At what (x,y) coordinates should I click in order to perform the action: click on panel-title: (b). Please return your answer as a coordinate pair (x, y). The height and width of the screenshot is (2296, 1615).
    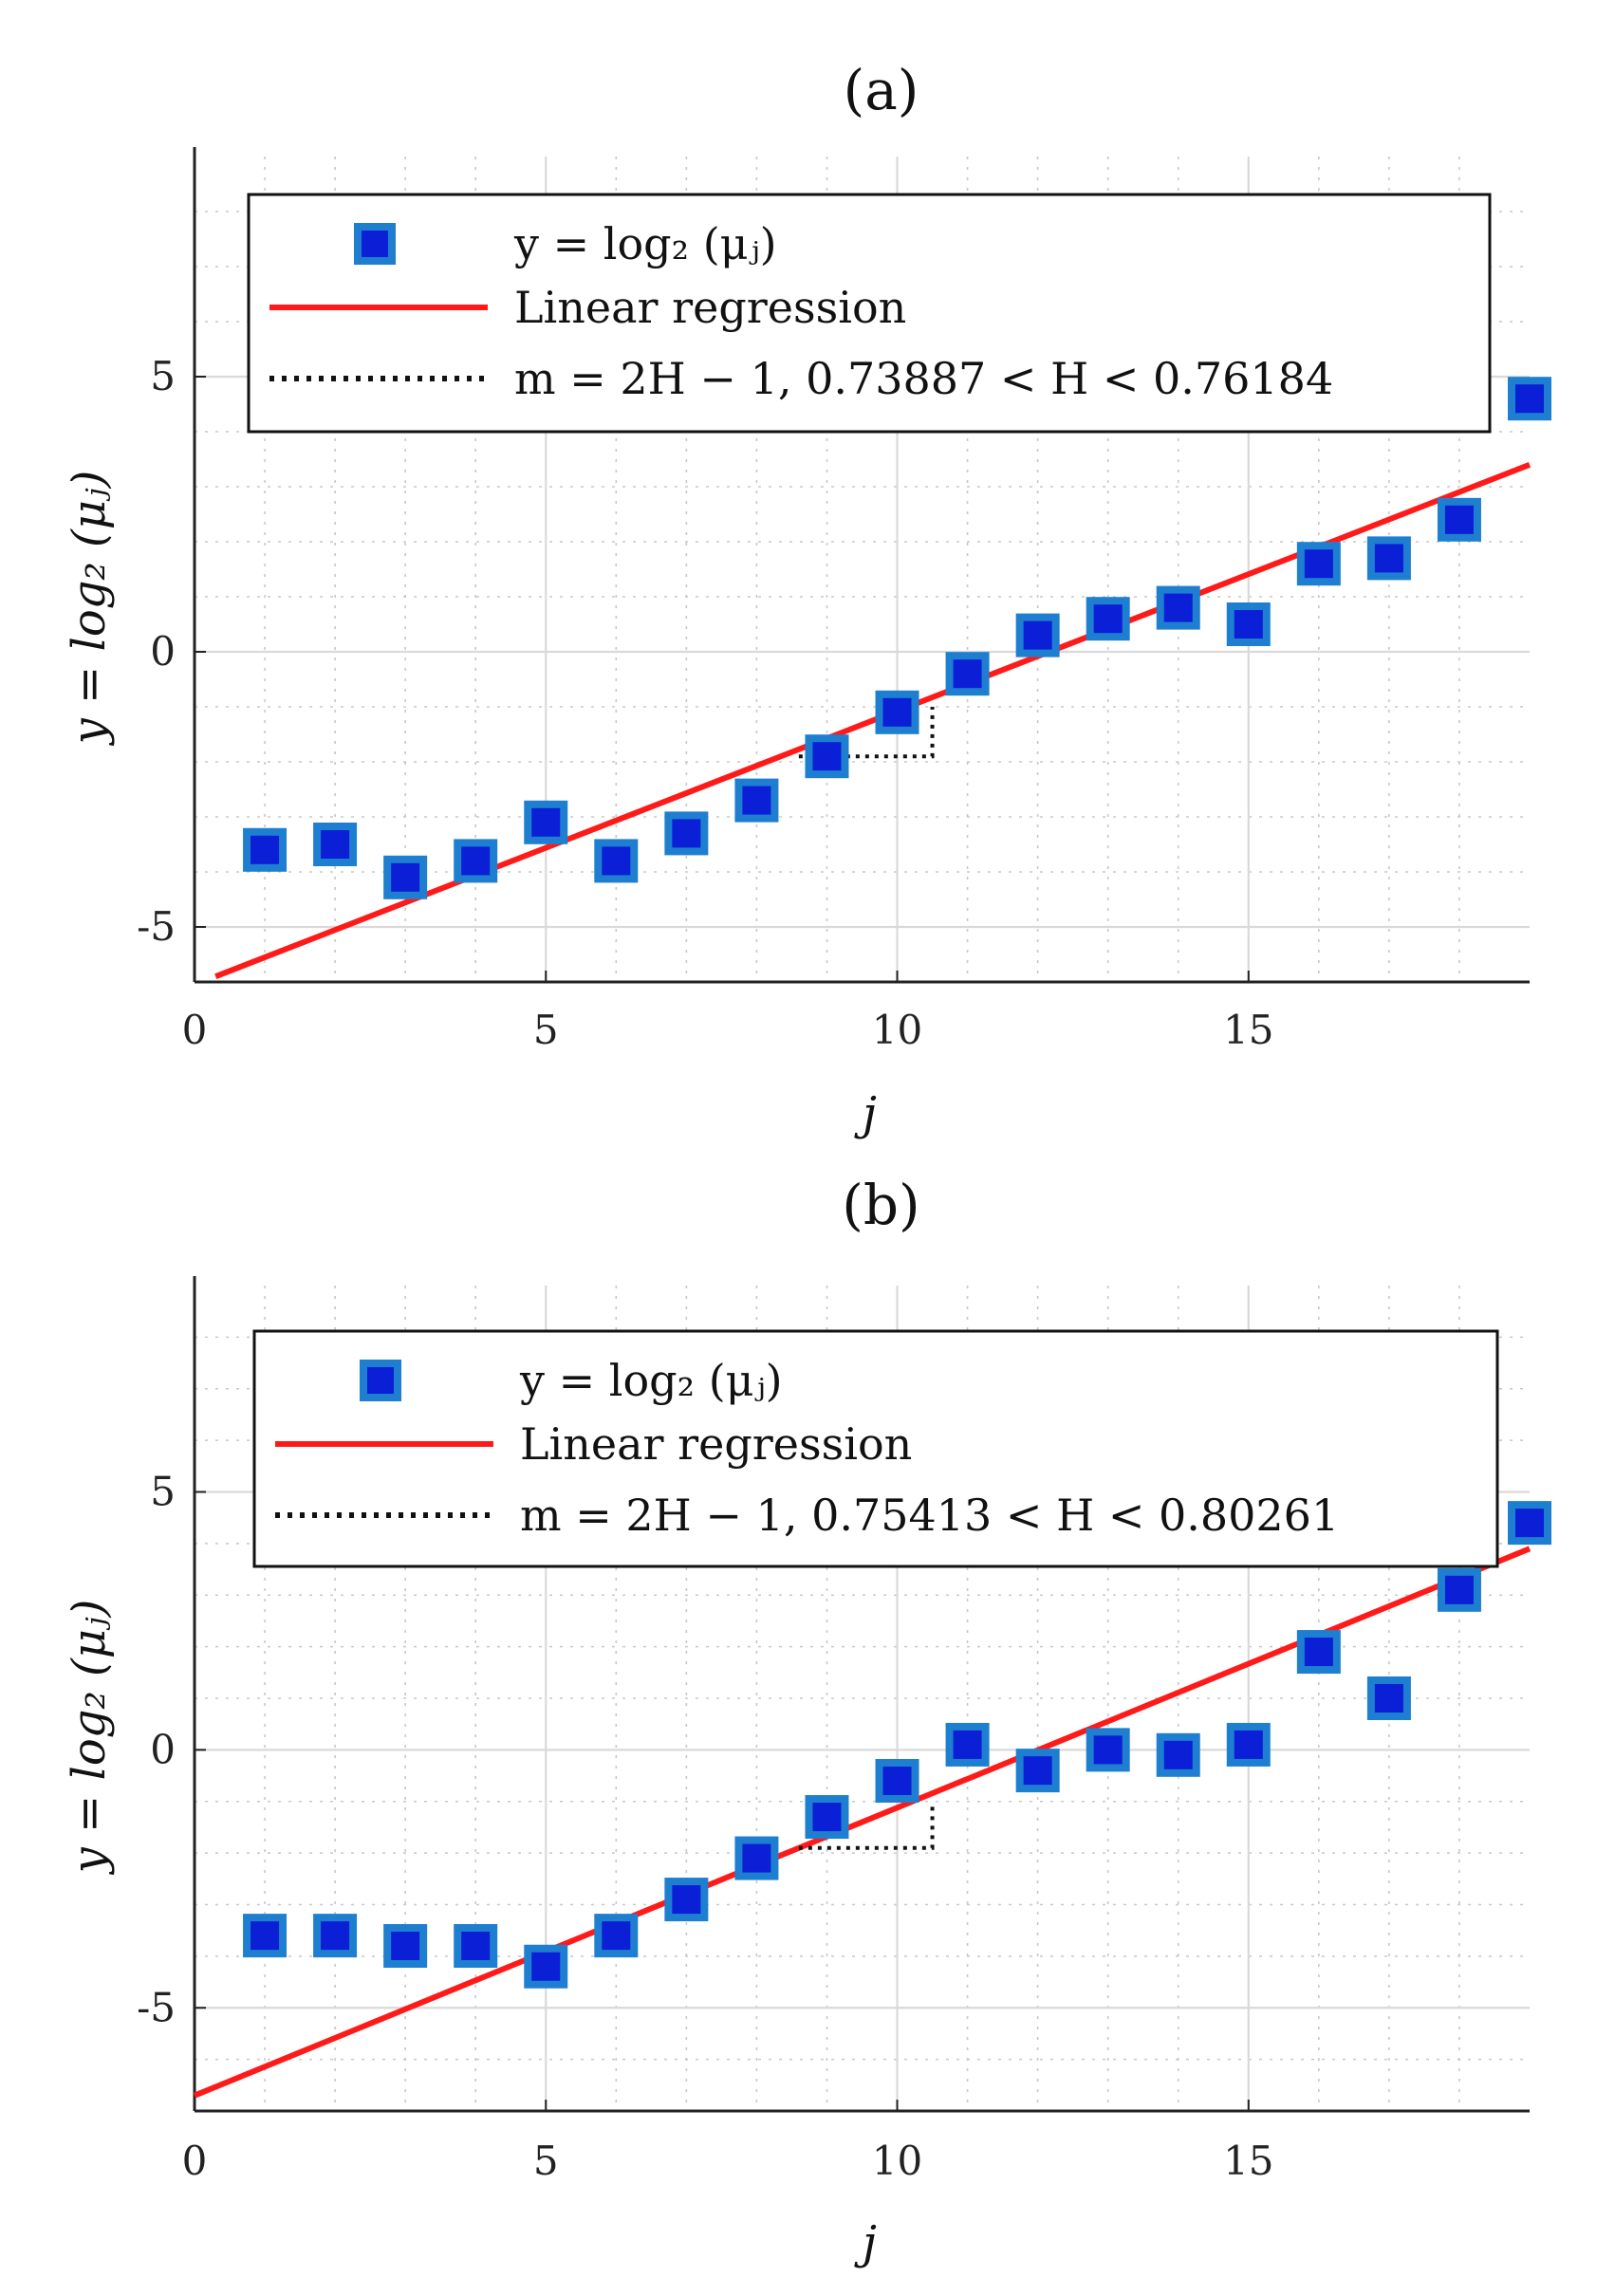
    Looking at the image, I should click on (881, 1205).